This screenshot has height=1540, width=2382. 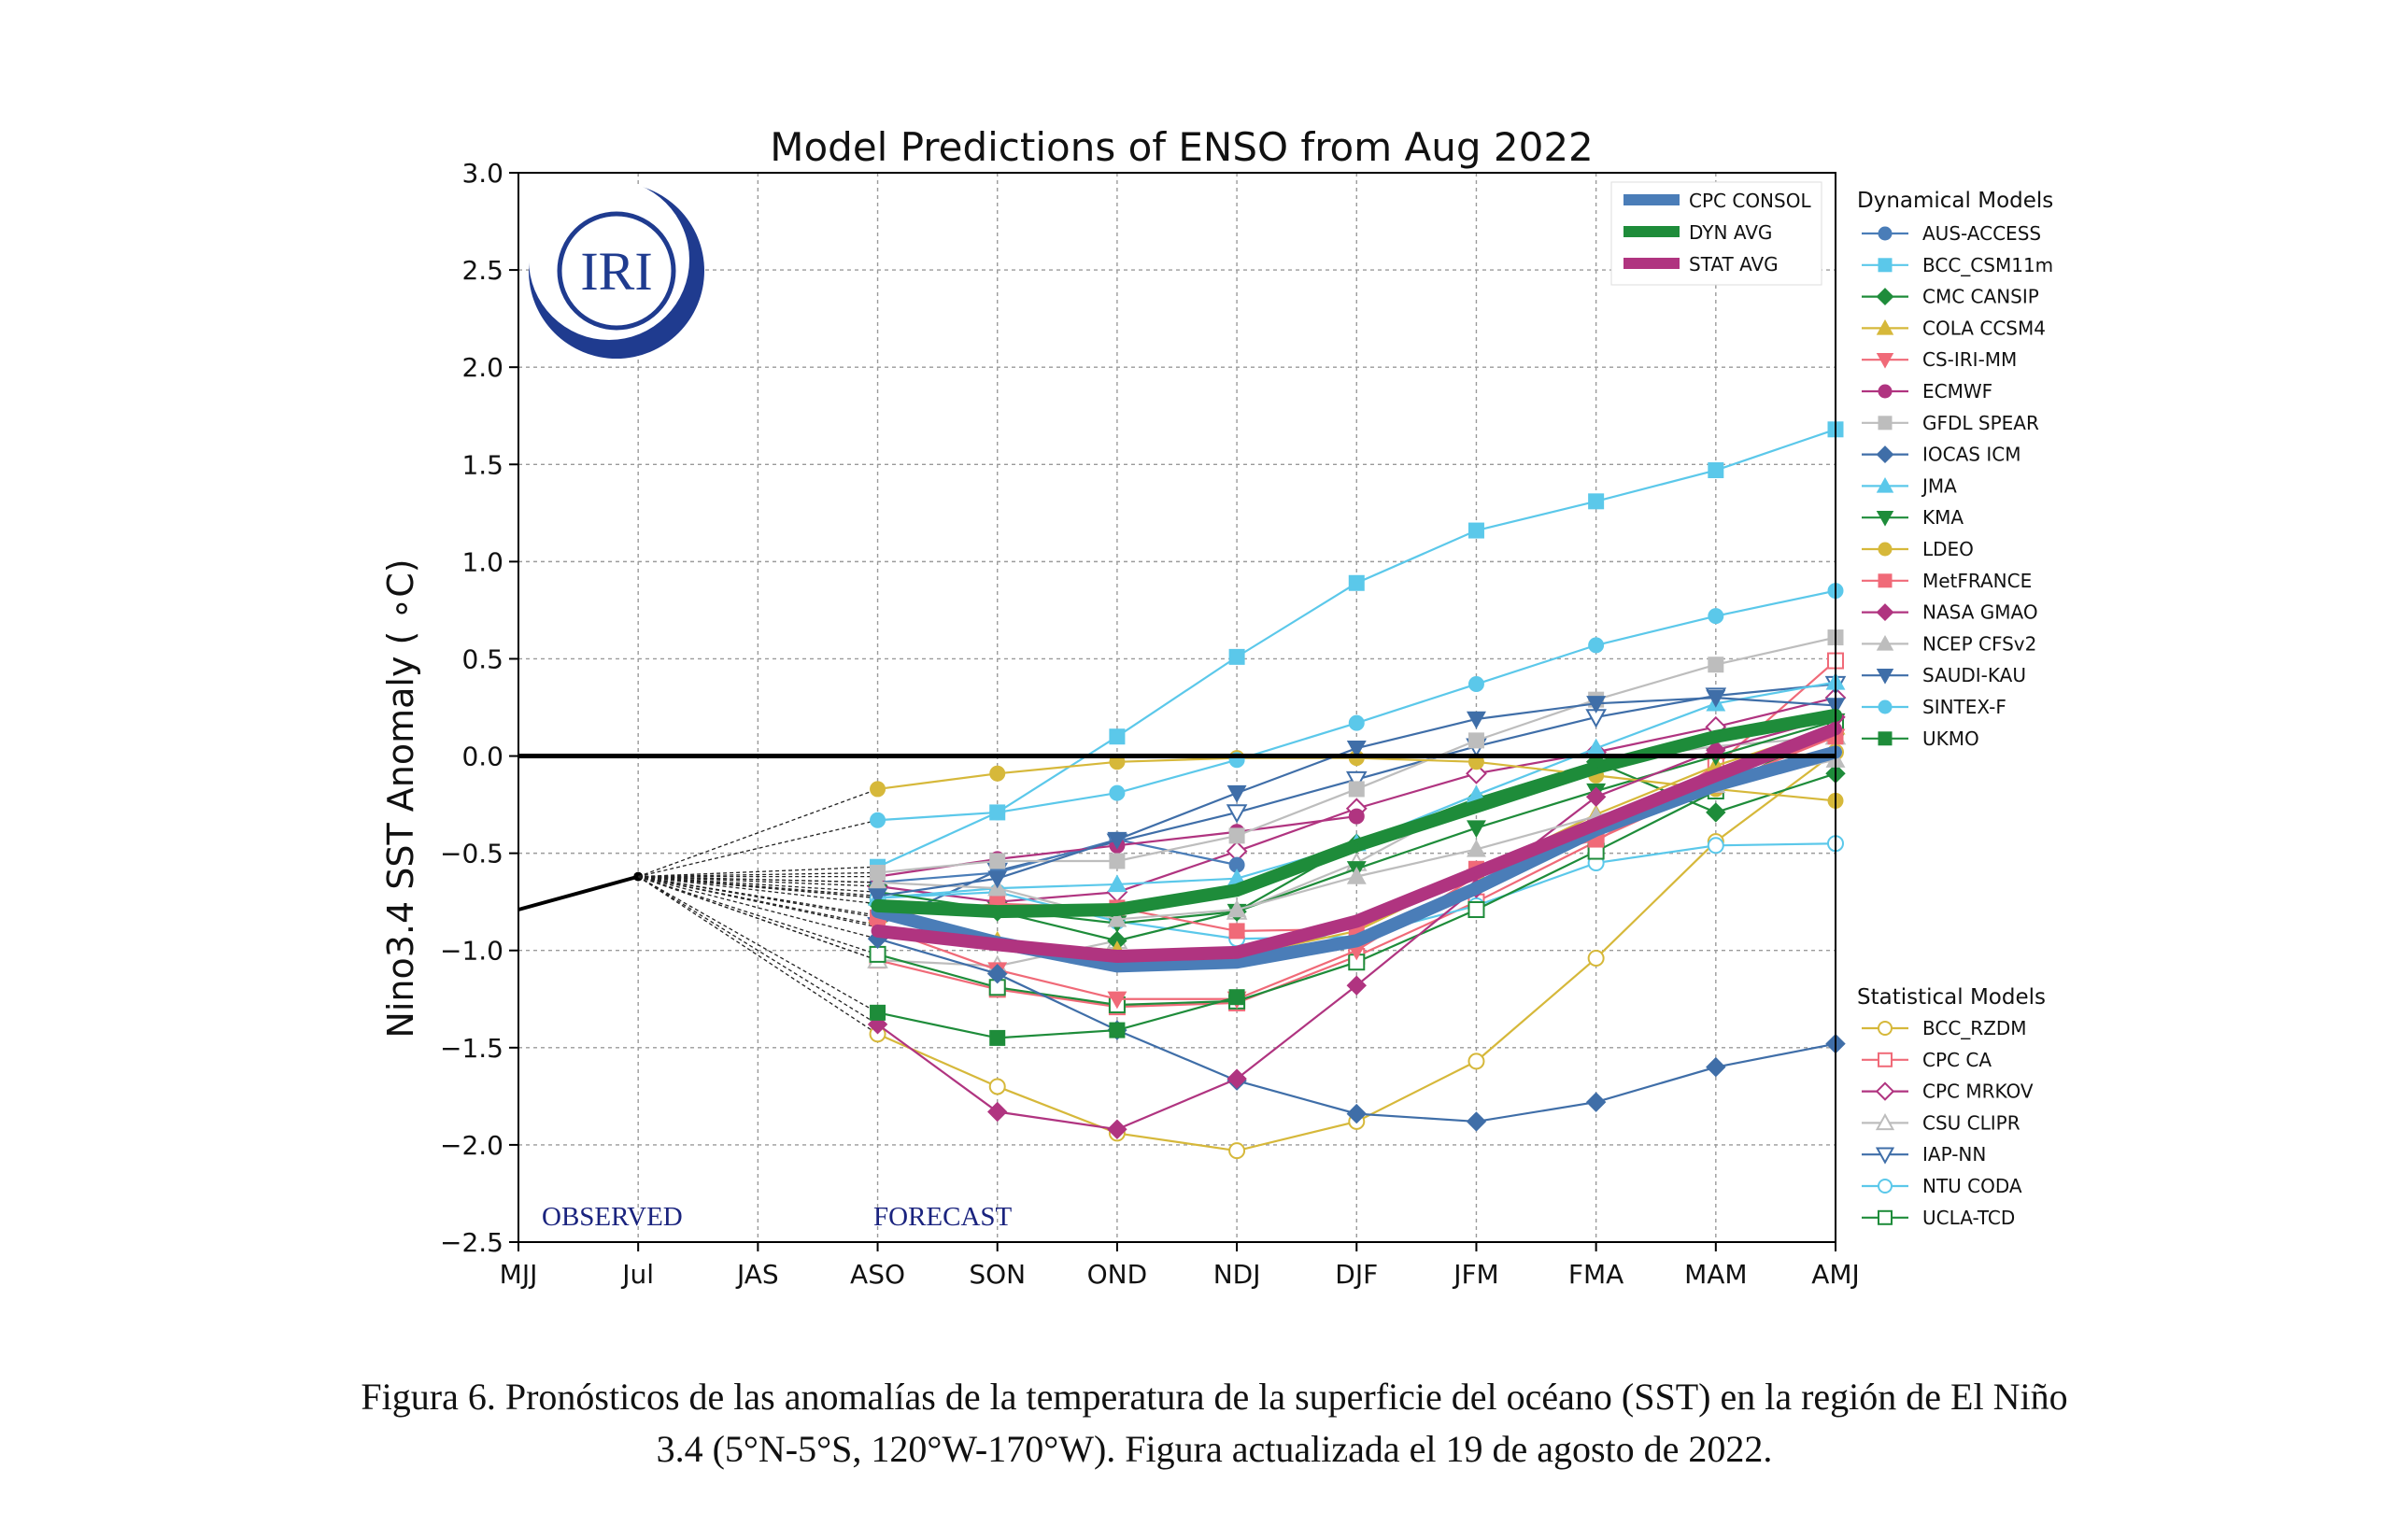 I want to click on y-tick-label: −2.0, so click(x=471, y=1145).